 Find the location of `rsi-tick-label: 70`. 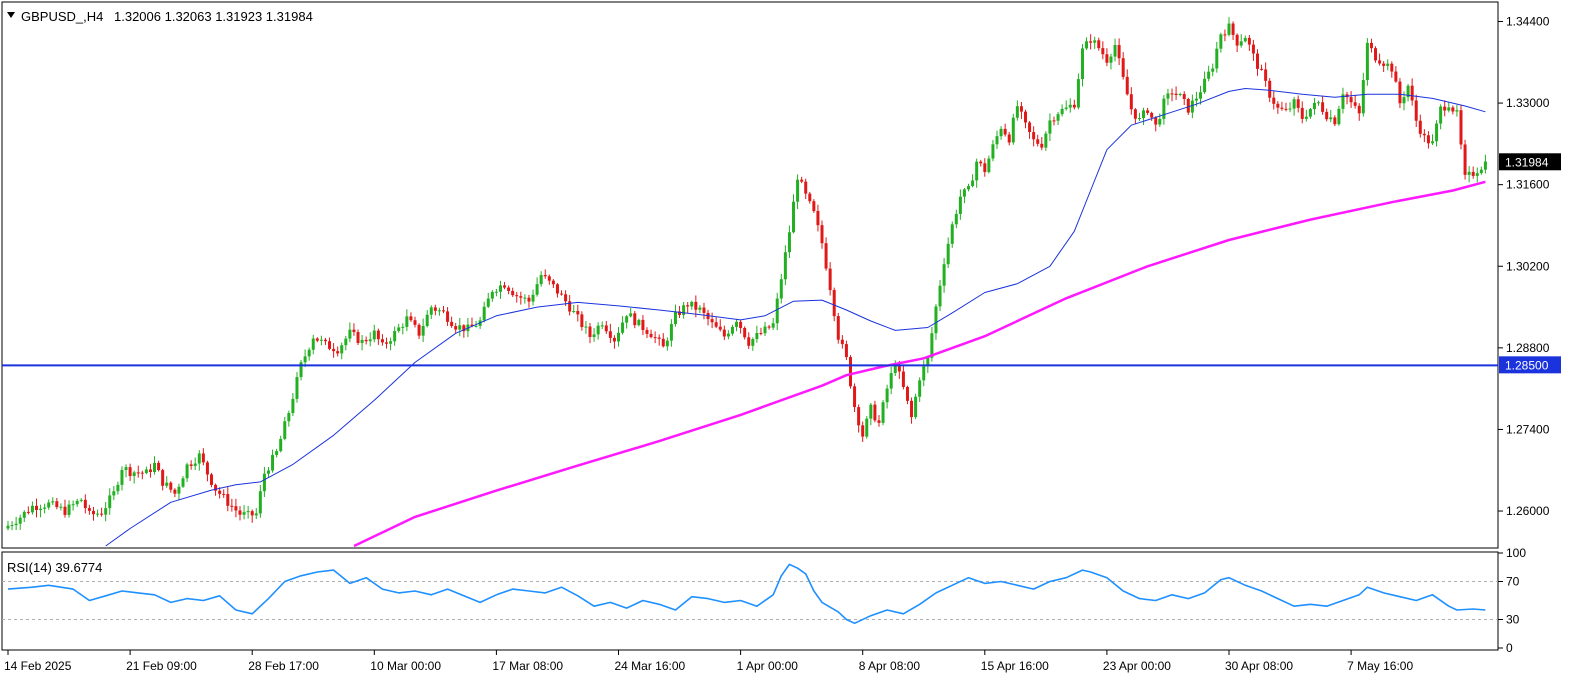

rsi-tick-label: 70 is located at coordinates (1513, 582).